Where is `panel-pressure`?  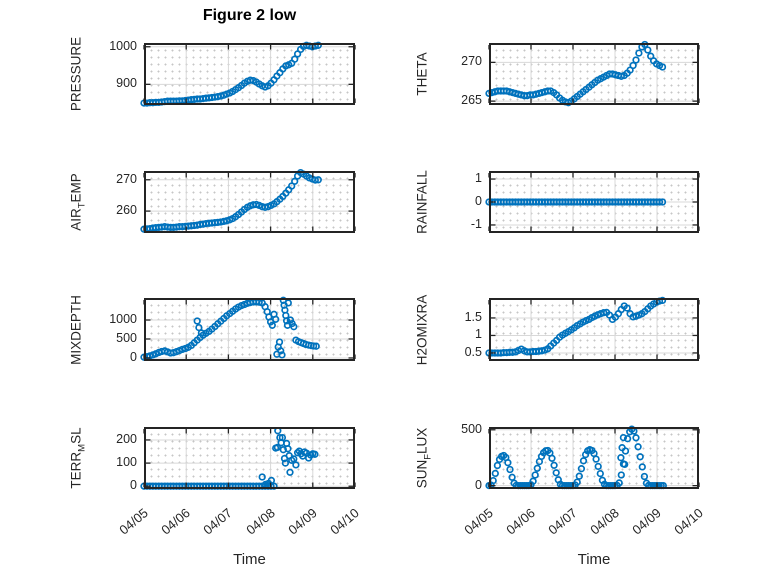
panel-pressure is located at coordinates (248, 74).